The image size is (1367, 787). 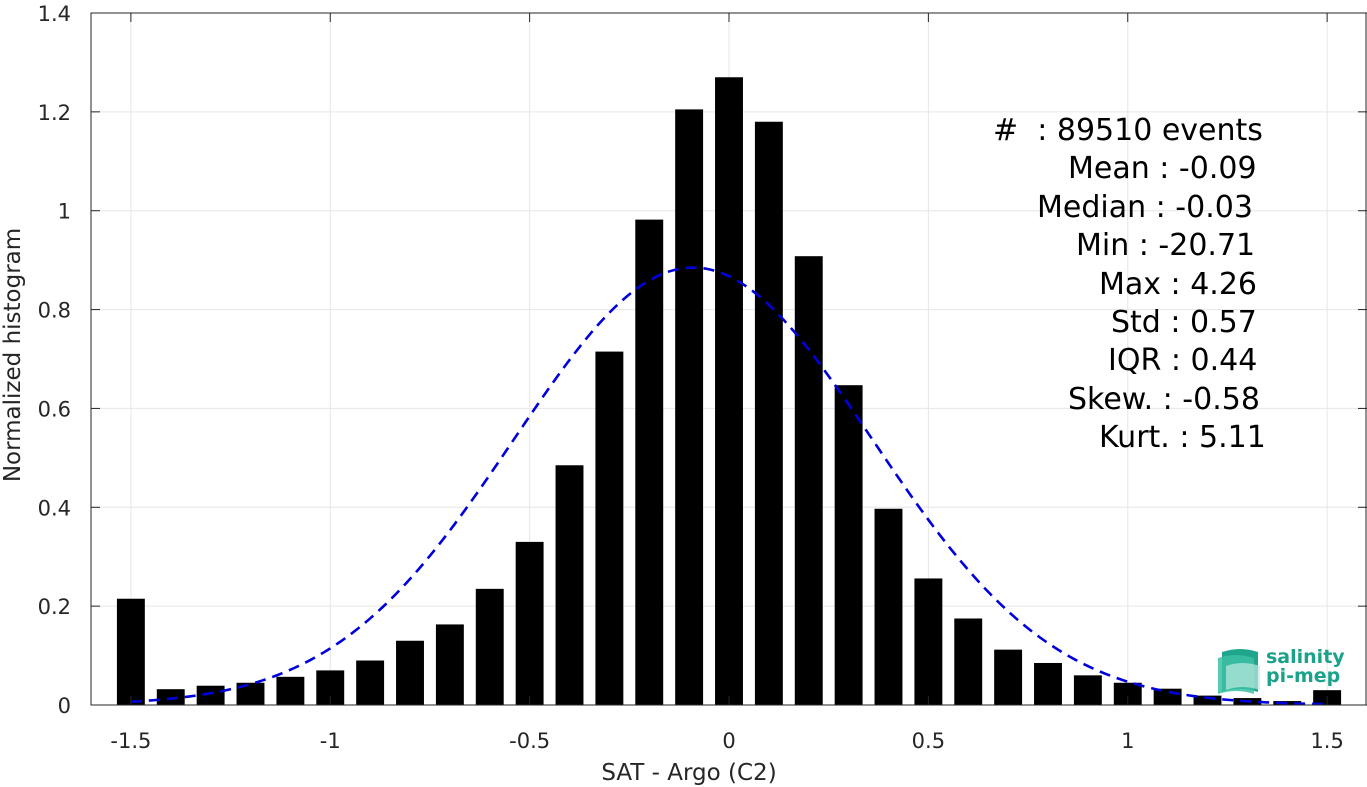 What do you see at coordinates (1166, 246) in the screenshot?
I see `stat-min: Min : -20.71` at bounding box center [1166, 246].